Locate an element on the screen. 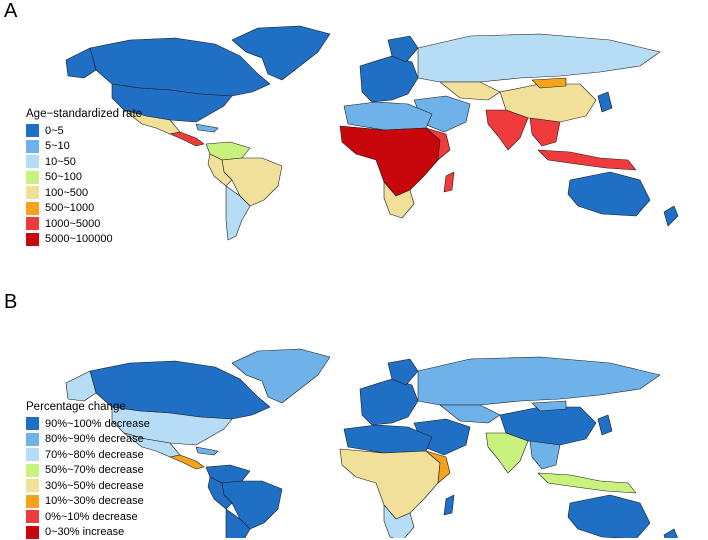 The image size is (708, 540). legend-item: 30%~50% decrease is located at coordinates (88, 486).